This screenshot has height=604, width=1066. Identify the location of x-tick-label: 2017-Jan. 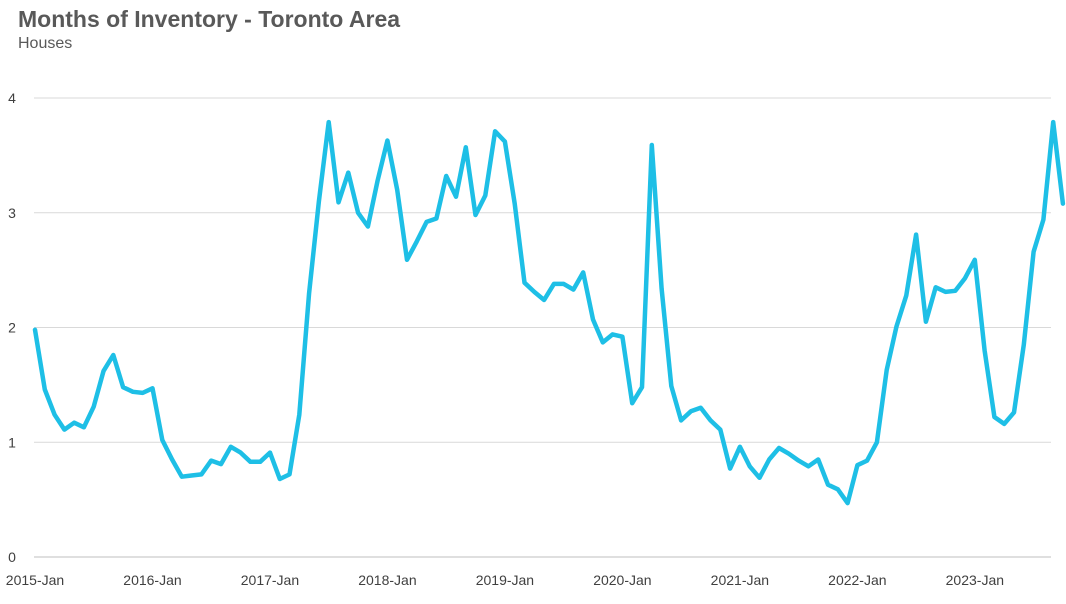
(270, 580).